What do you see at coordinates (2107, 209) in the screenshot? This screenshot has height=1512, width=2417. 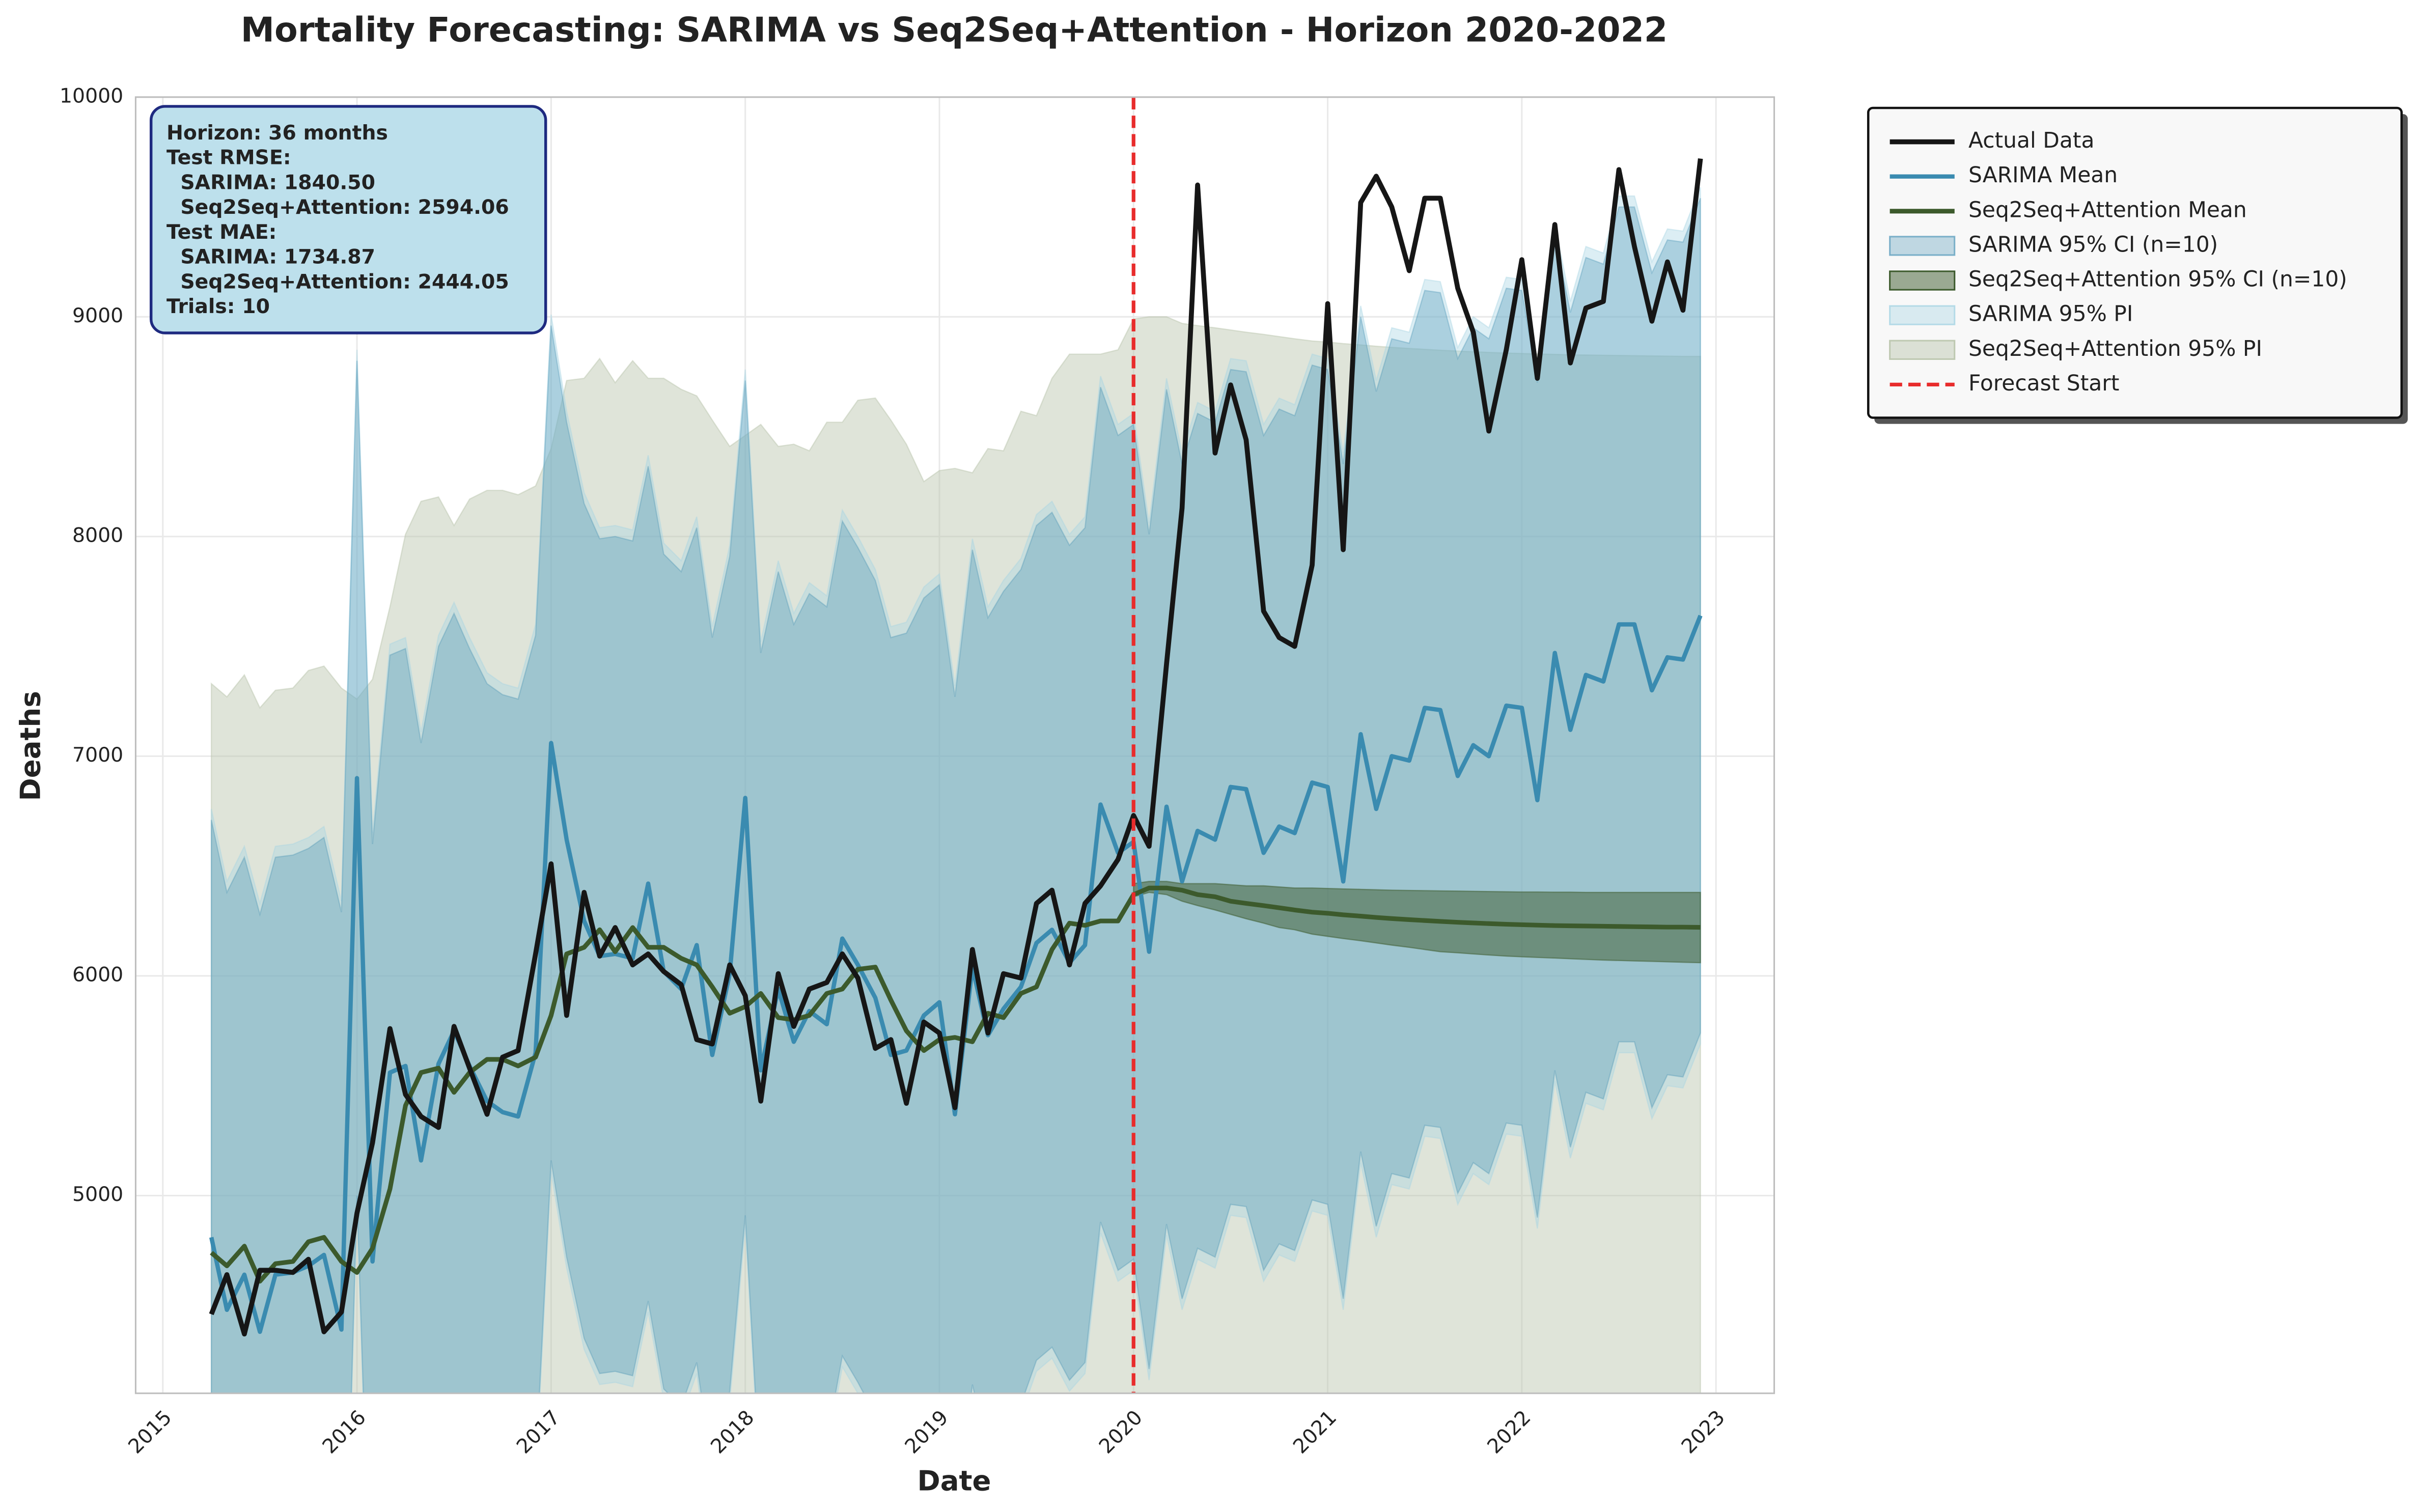 I see `legend-label: Seq2Seq+Attention Mean` at bounding box center [2107, 209].